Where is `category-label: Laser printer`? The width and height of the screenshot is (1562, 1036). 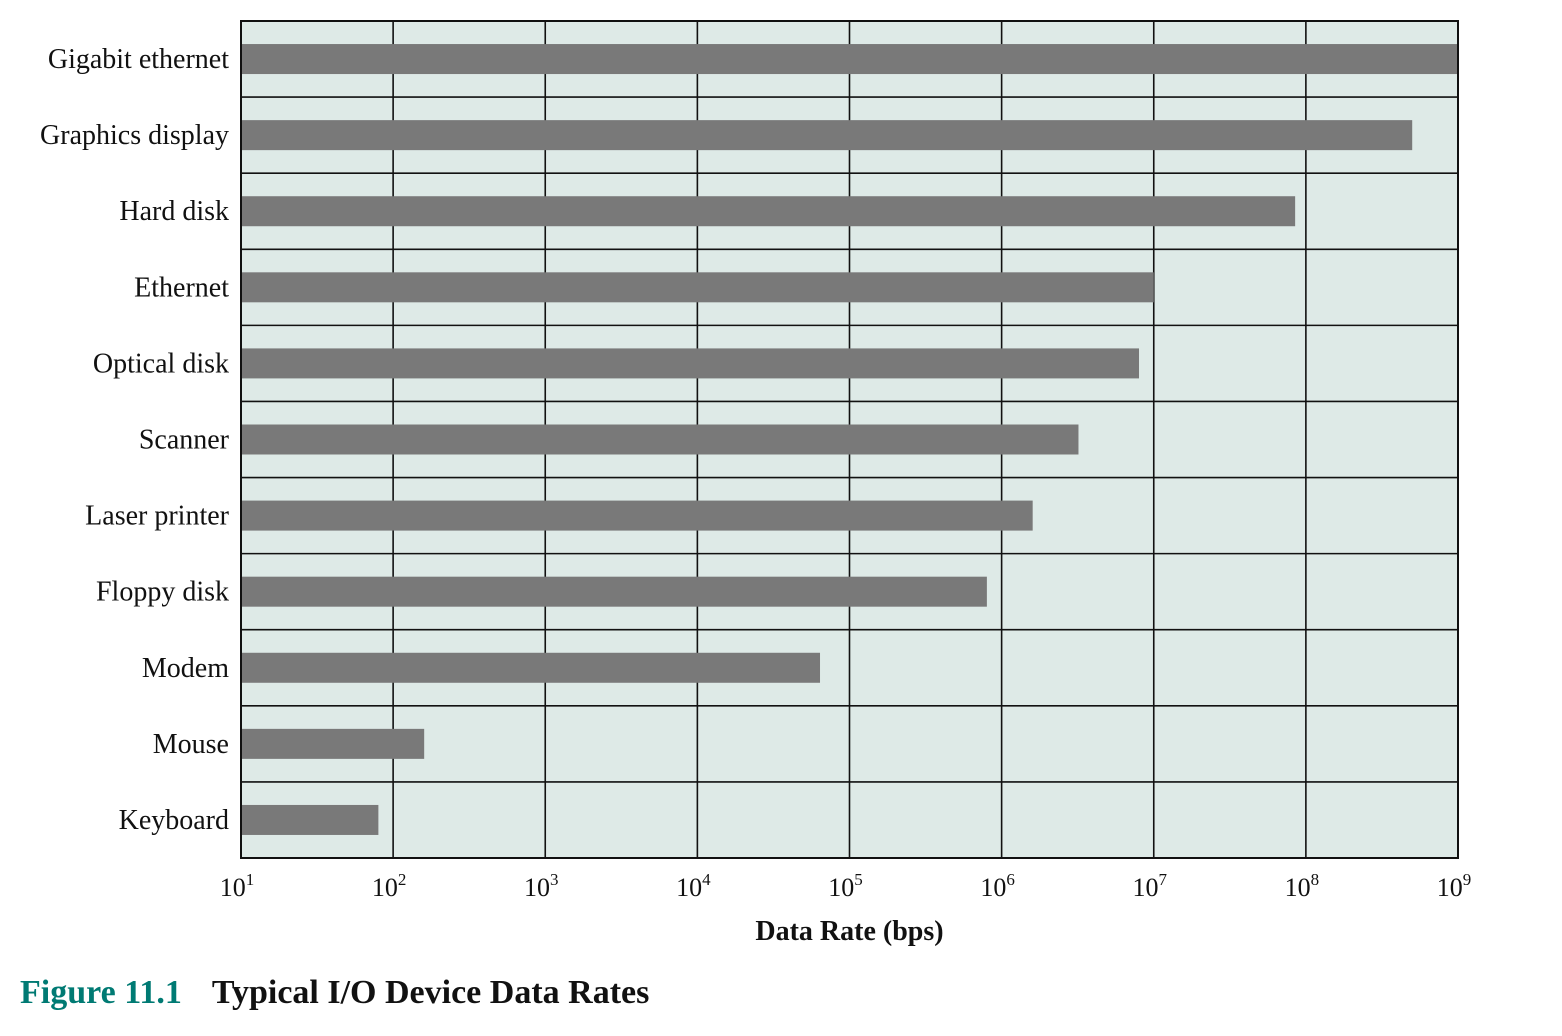 category-label: Laser printer is located at coordinates (157, 516).